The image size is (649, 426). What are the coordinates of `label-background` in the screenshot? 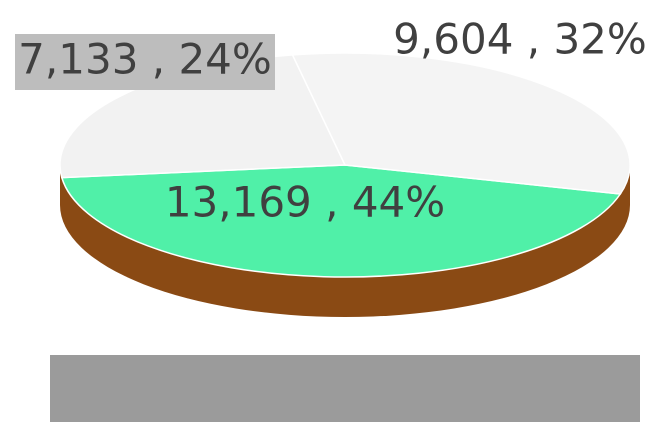 It's located at (145, 62).